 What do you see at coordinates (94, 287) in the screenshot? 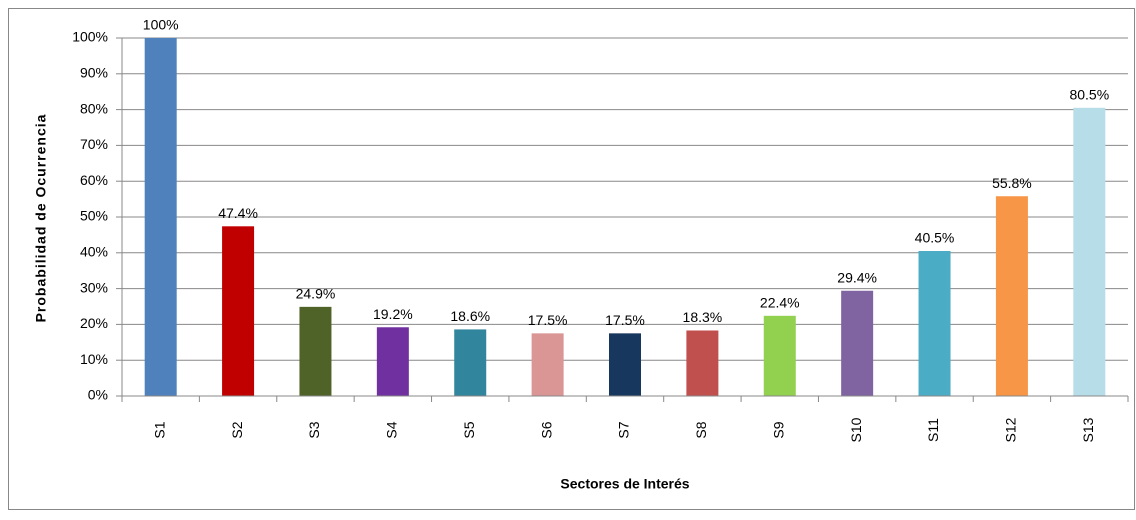
I see `y-tick-label: 30%` at bounding box center [94, 287].